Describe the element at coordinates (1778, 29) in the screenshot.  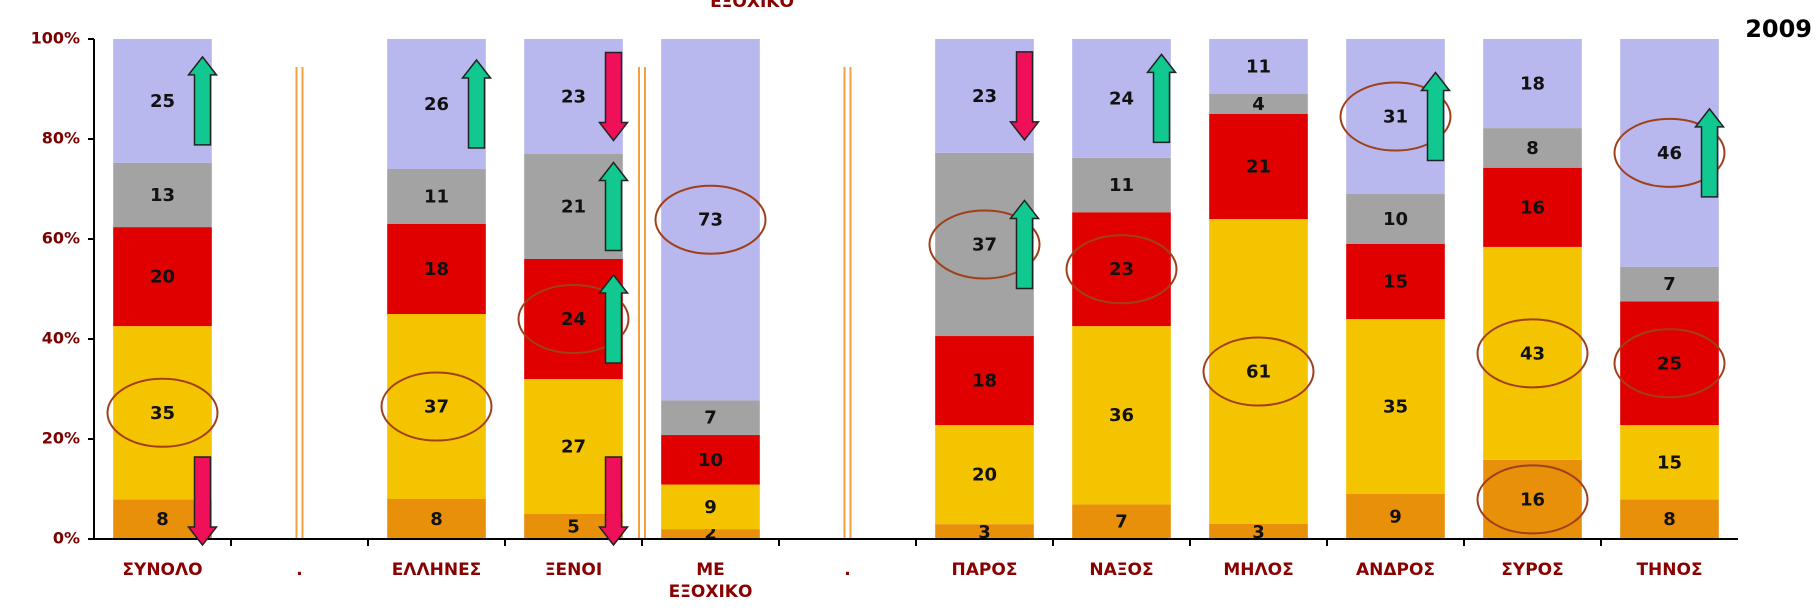
I see `year-label: 2009` at that location.